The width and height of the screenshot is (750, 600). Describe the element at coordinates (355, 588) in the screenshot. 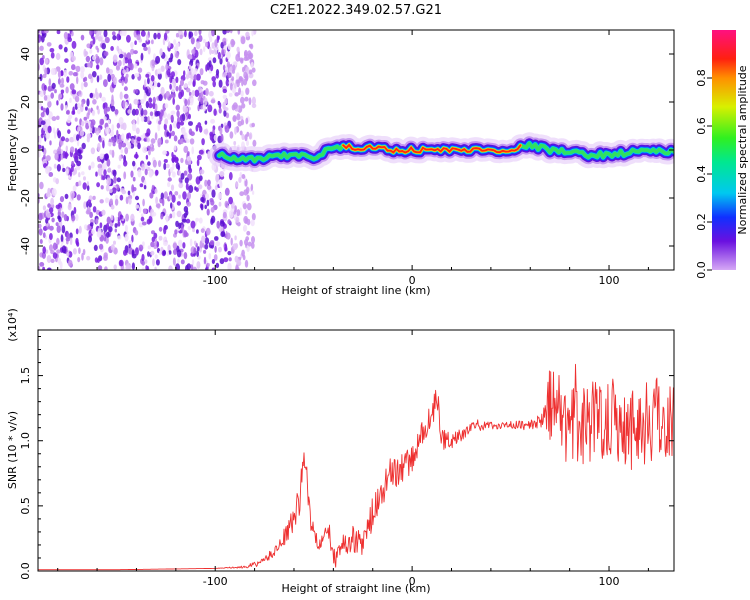

I see `snr-x-label: Height of straight line (km)` at that location.